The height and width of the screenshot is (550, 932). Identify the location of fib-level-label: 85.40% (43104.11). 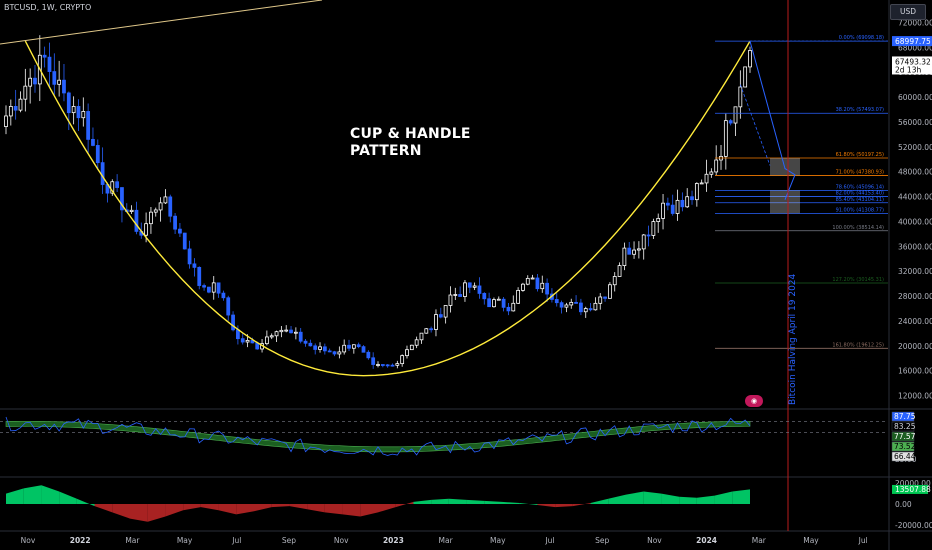
(860, 200).